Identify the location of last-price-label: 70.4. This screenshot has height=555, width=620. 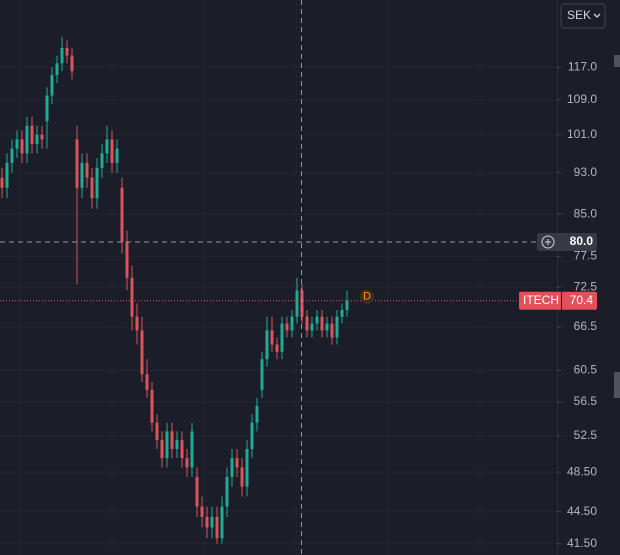
(582, 300).